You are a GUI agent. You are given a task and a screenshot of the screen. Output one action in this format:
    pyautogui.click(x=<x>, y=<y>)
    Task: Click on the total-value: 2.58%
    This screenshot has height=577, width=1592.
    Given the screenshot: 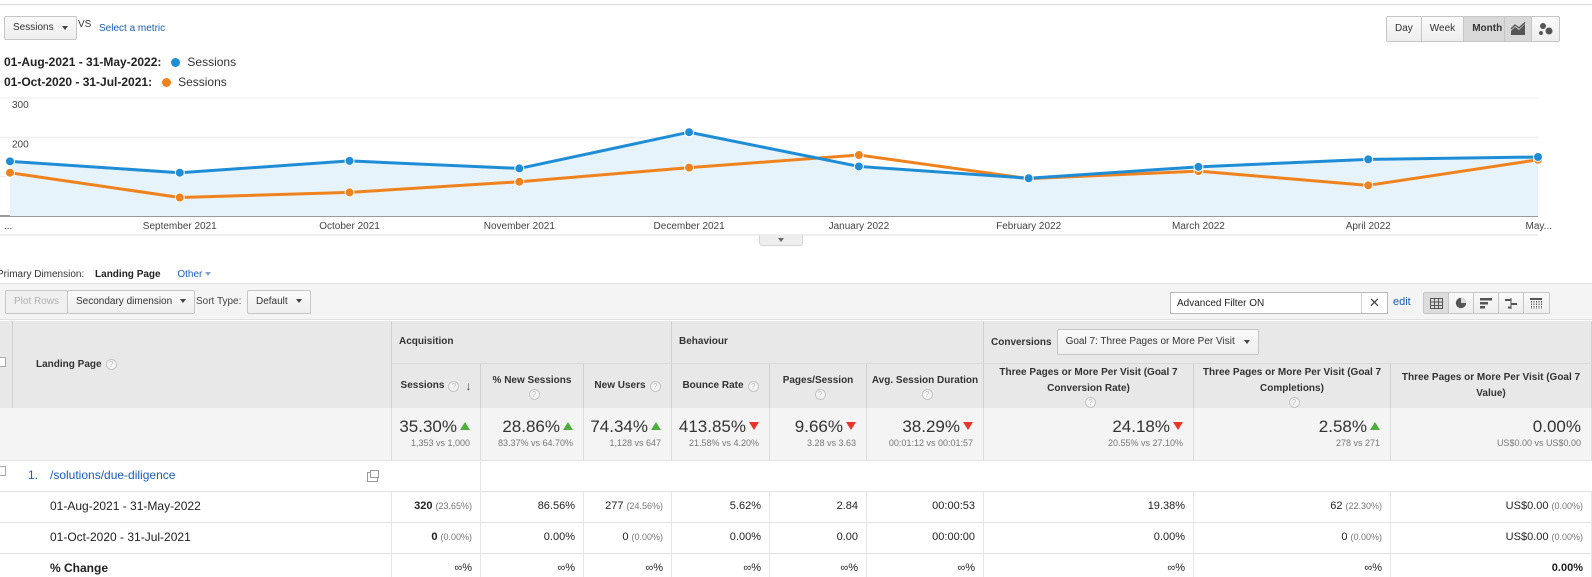 What is the action you would take?
    pyautogui.click(x=1287, y=427)
    